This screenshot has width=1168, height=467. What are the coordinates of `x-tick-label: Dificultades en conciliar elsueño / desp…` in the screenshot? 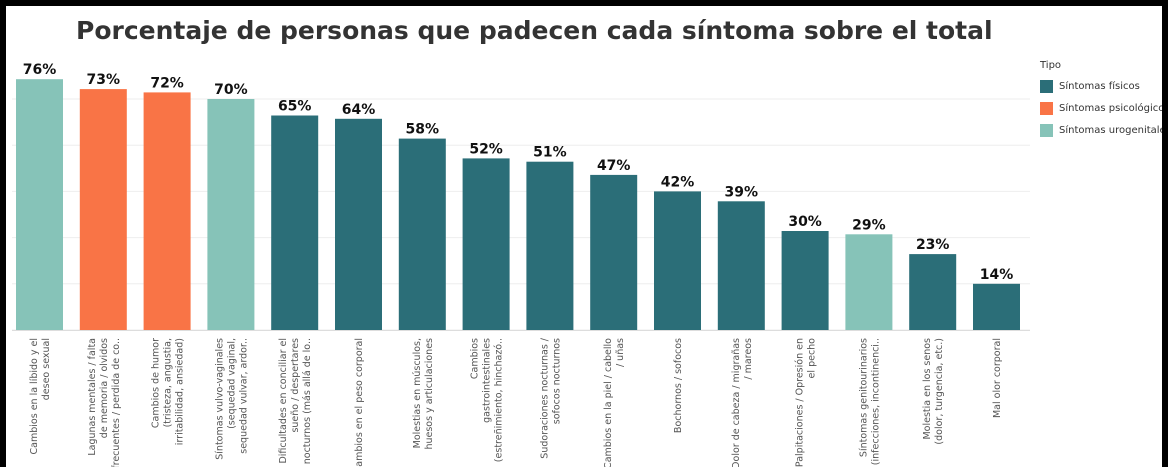 It's located at (295, 401).